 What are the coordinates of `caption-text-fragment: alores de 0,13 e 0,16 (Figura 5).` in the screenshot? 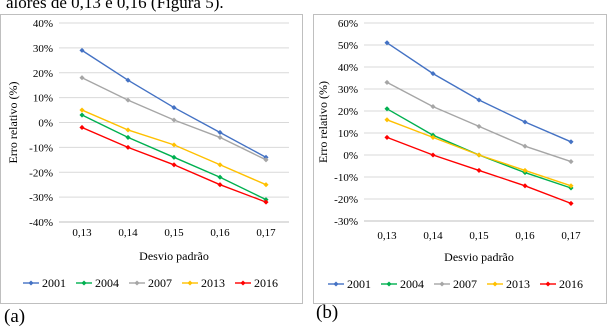 It's located at (115, 6).